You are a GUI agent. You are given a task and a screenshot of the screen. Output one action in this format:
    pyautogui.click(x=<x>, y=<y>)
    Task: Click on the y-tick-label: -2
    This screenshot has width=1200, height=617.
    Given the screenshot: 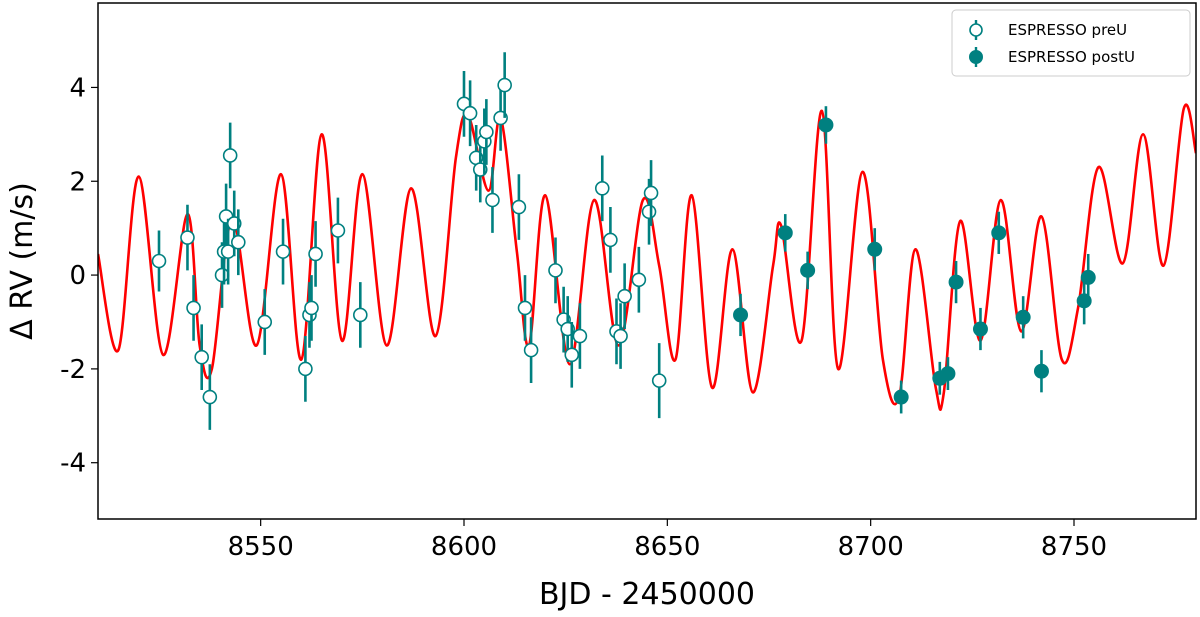 What is the action you would take?
    pyautogui.click(x=73, y=370)
    